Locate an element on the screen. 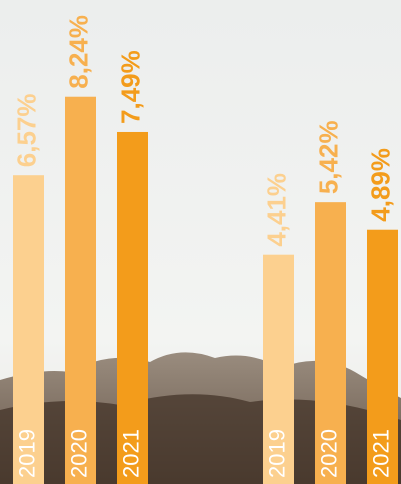 Image resolution: width=401 pixels, height=484 pixels. value-label: 4,41% is located at coordinates (276, 210).